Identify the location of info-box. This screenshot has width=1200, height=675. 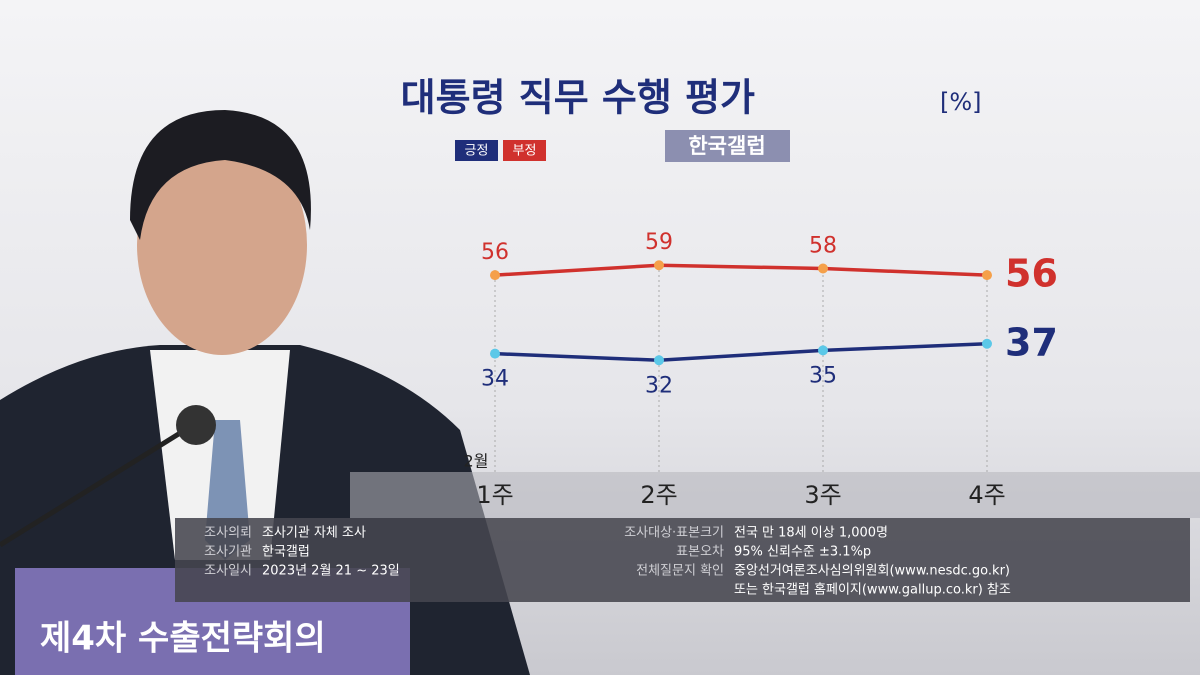
(682, 560).